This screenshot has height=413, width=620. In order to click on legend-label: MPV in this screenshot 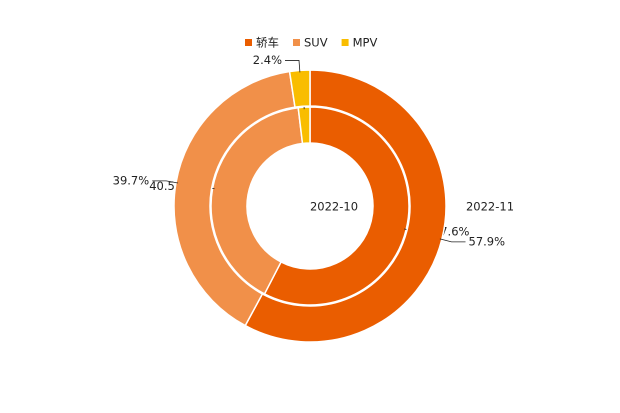, I will do `click(365, 43)`.